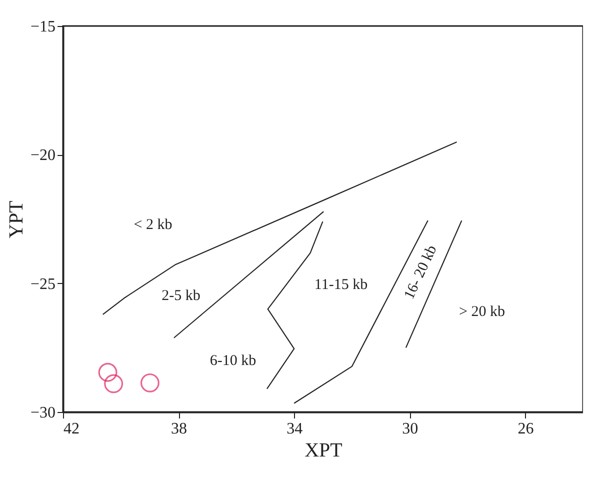  I want to click on x-tick-label: 34, so click(294, 429).